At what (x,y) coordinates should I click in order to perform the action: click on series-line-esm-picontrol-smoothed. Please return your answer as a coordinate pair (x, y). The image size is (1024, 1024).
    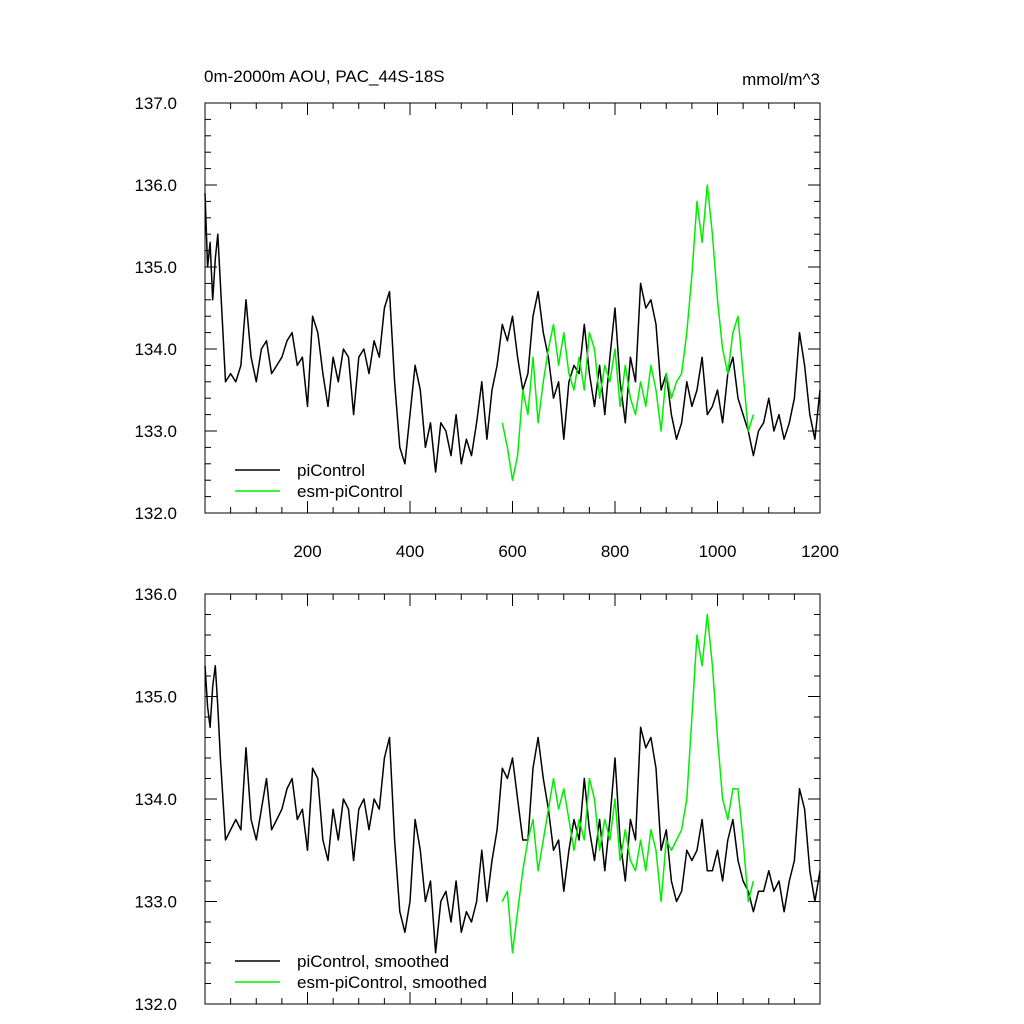
    Looking at the image, I should click on (628, 783).